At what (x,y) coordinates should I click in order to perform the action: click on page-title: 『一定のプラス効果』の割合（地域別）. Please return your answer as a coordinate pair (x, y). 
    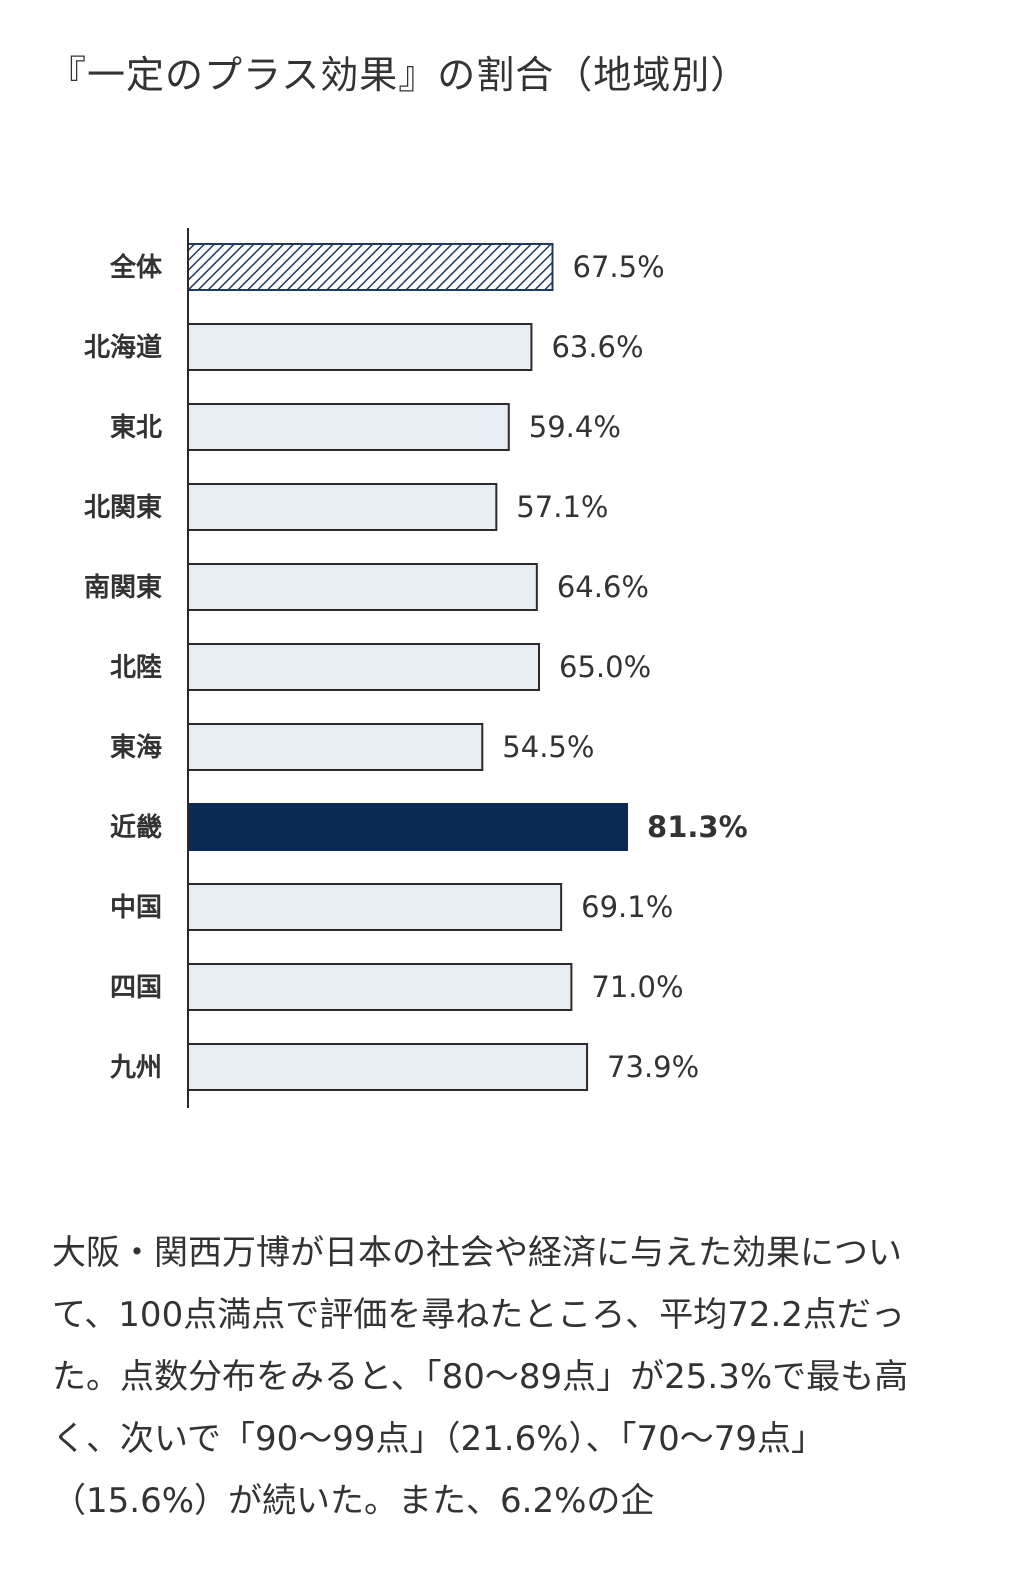
    Looking at the image, I should click on (399, 75).